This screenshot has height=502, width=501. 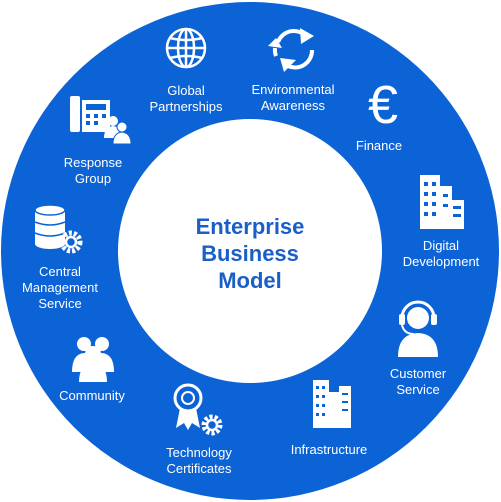 What do you see at coordinates (93, 359) in the screenshot?
I see `people-group-icon` at bounding box center [93, 359].